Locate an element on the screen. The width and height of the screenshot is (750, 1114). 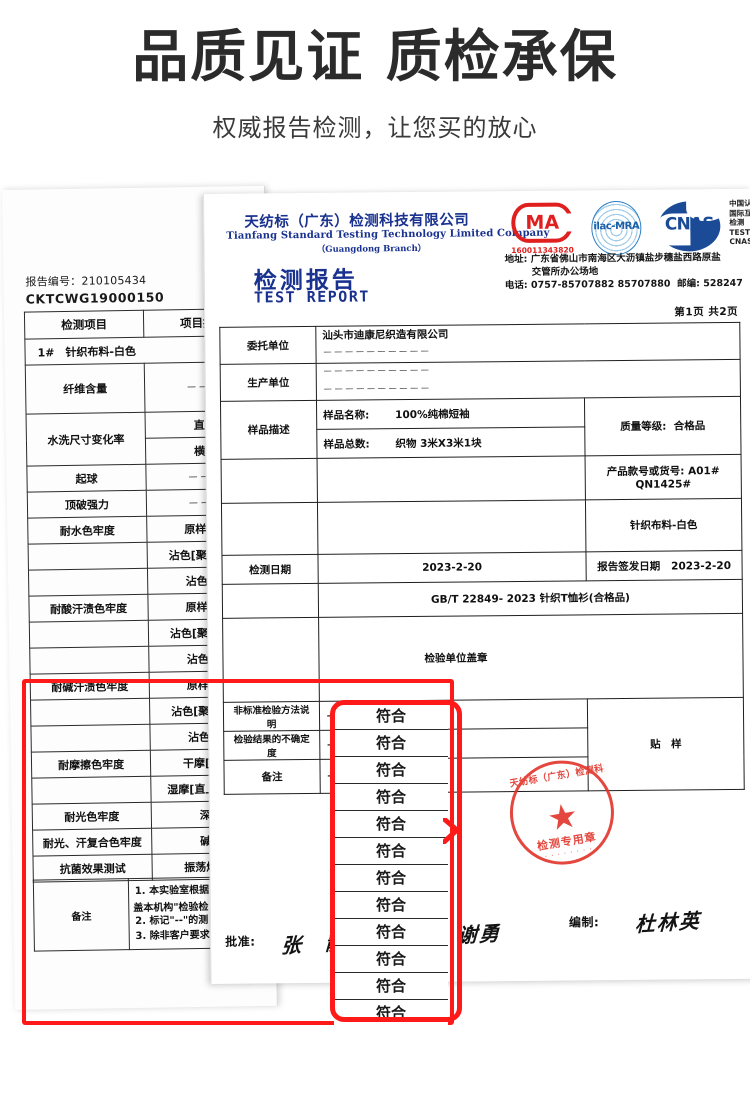
group-label-acid: 耐酸汗渍色牢度 is located at coordinates (88, 608).